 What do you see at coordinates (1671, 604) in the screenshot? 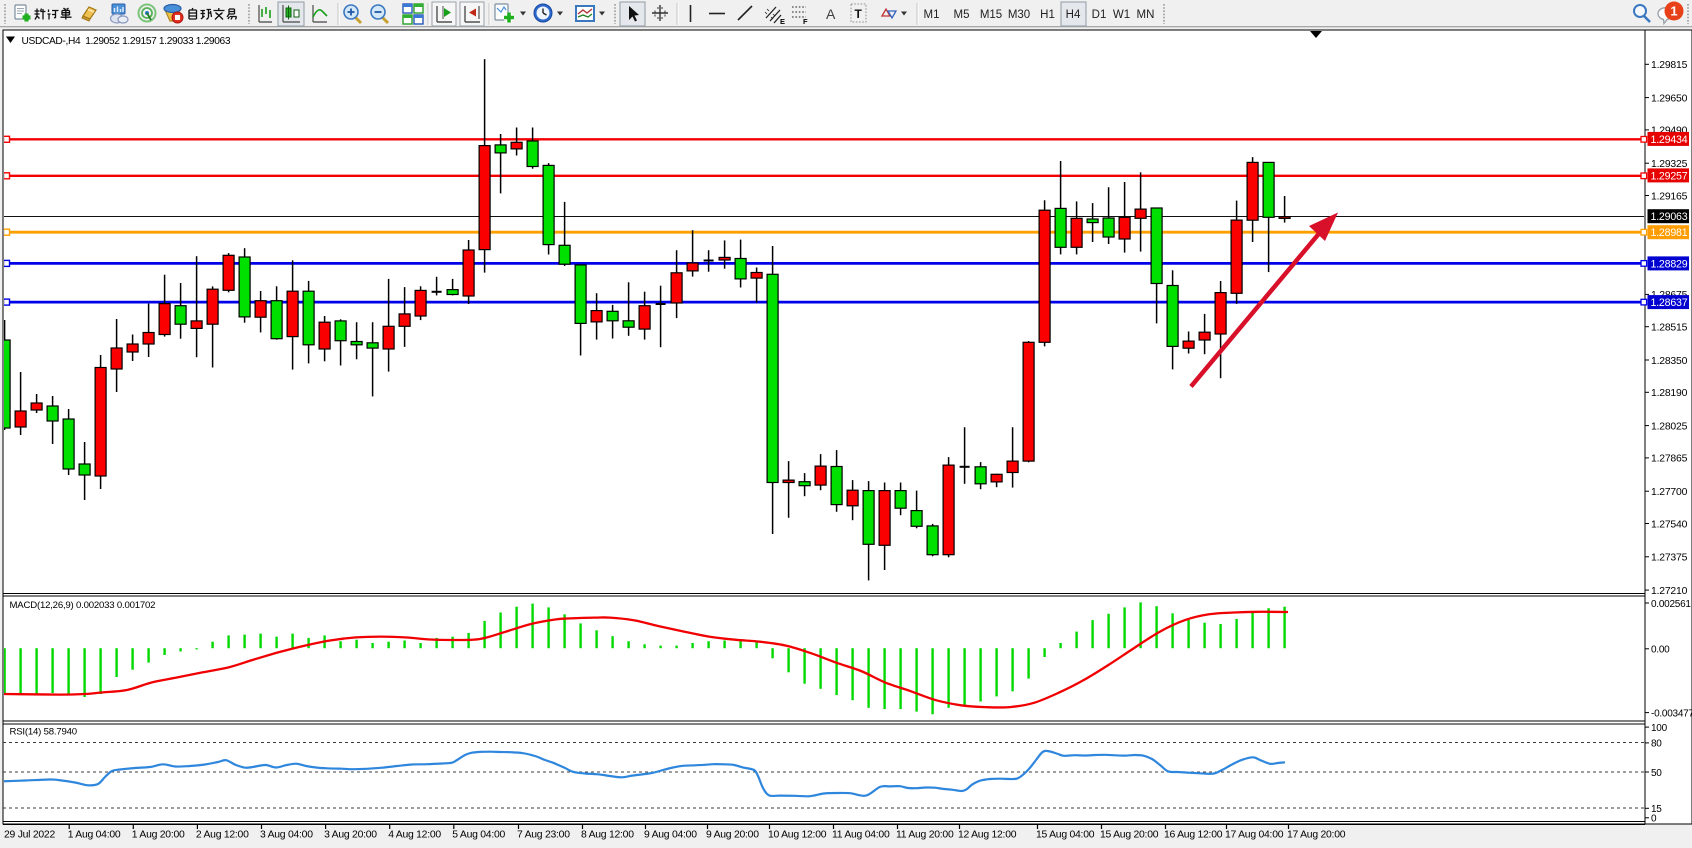
I see `svg-text: 0.002561` at bounding box center [1671, 604].